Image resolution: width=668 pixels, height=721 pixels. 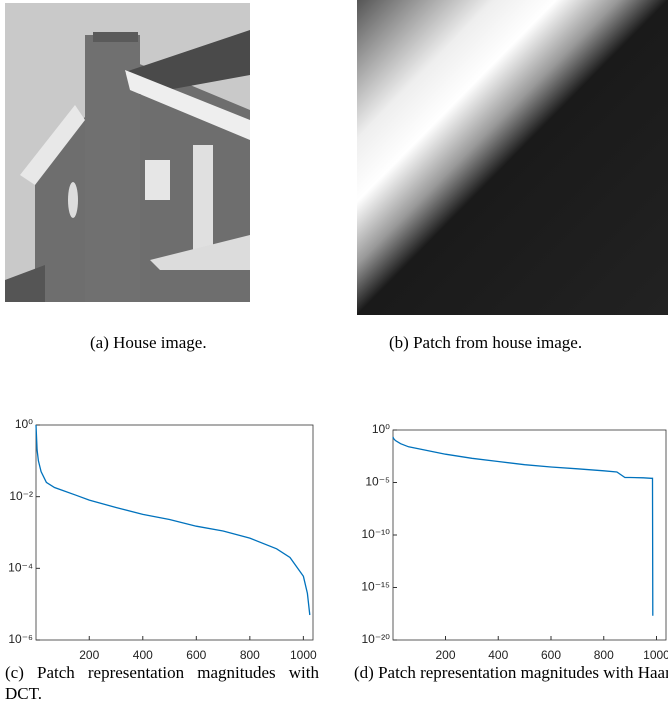 I want to click on y-tick-label: 10⁻¹⁵, so click(x=375, y=587).